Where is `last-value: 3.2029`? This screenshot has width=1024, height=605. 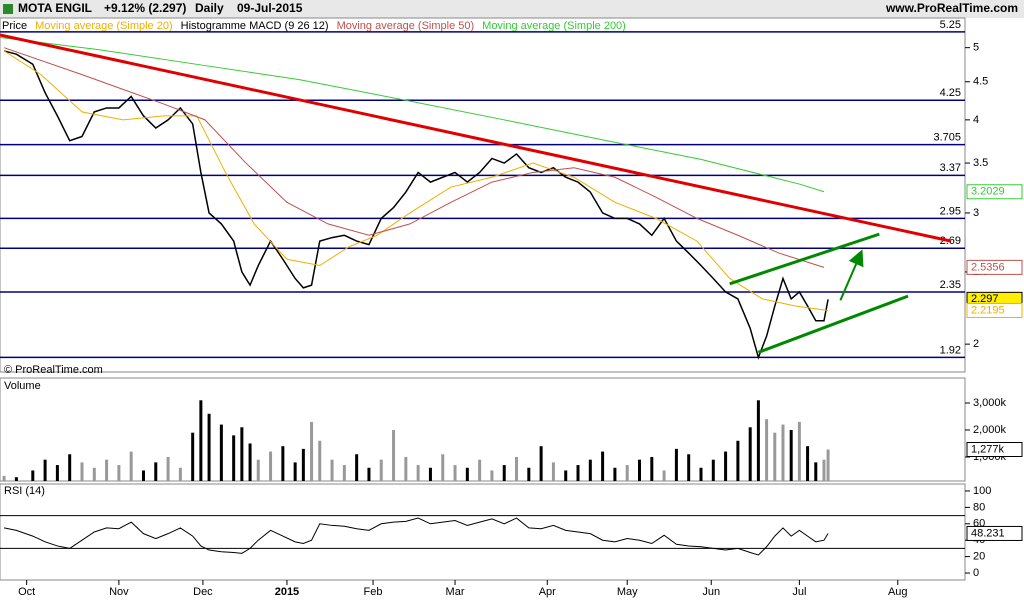
last-value: 3.2029 is located at coordinates (988, 192).